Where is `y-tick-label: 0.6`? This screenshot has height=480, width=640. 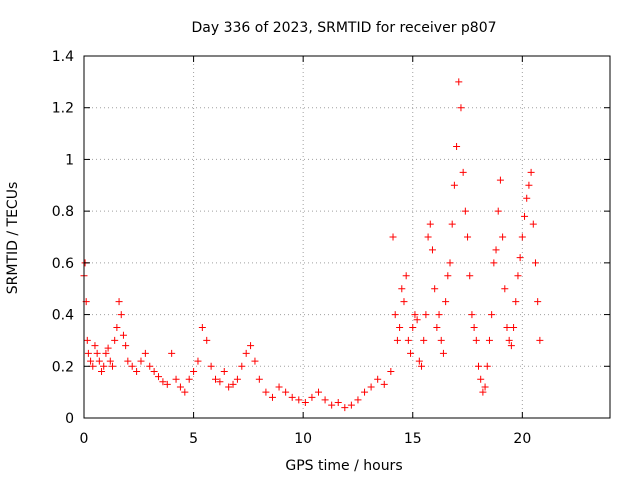 y-tick-label: 0.6 is located at coordinates (63, 264).